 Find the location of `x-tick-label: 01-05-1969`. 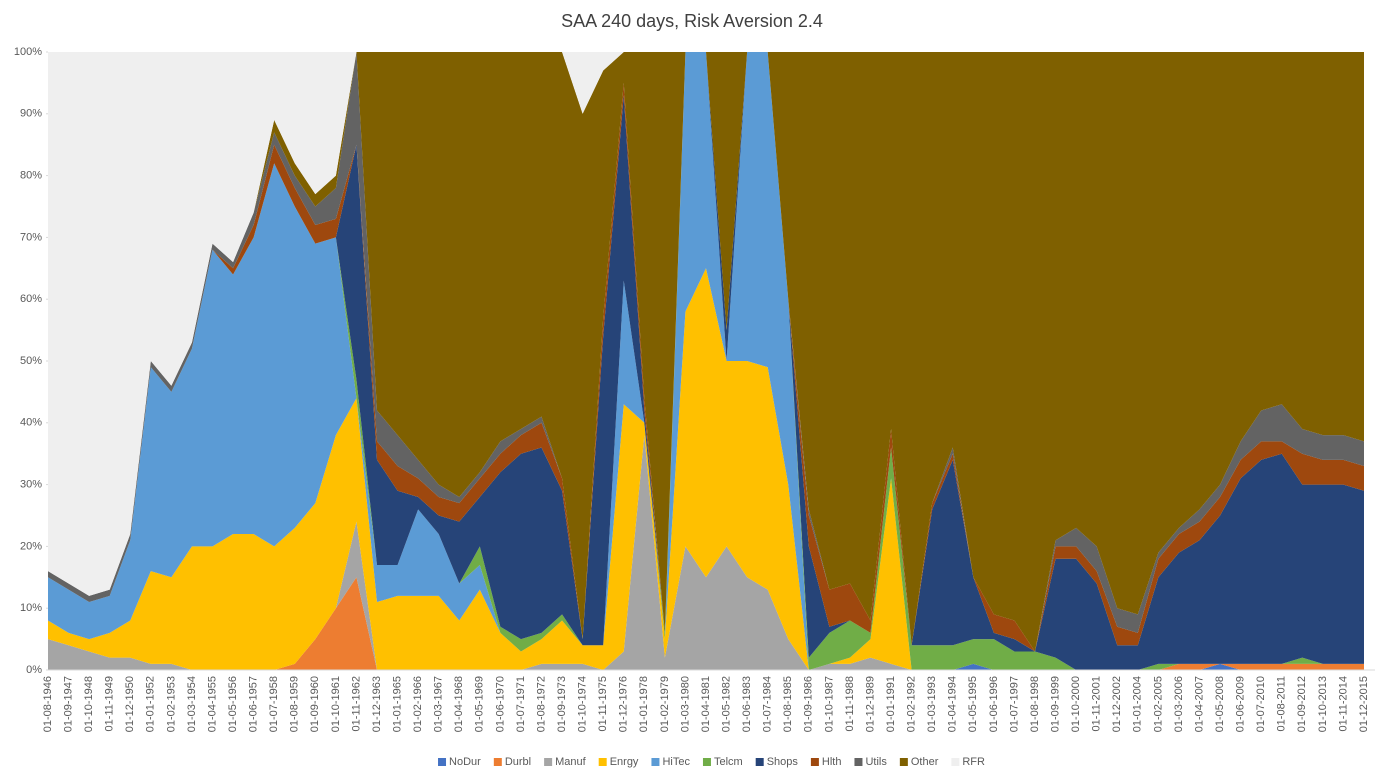

x-tick-label: 01-05-1969 is located at coordinates (480, 704).